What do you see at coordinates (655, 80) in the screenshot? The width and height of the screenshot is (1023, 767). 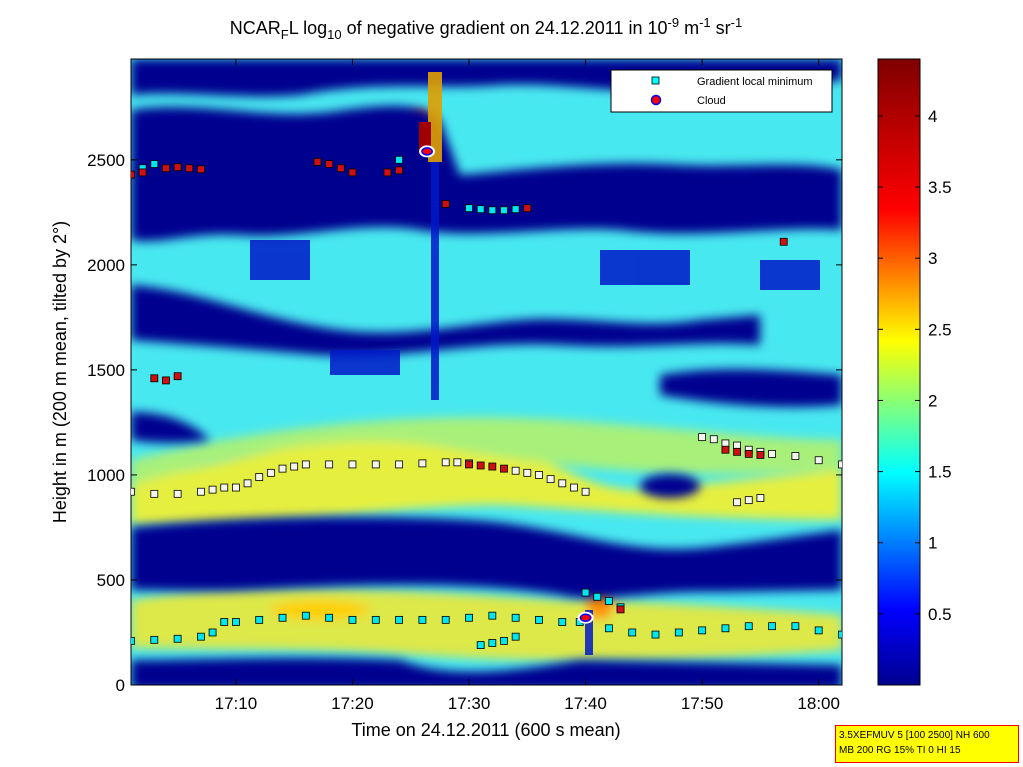 I see `legend-marker-minimum` at bounding box center [655, 80].